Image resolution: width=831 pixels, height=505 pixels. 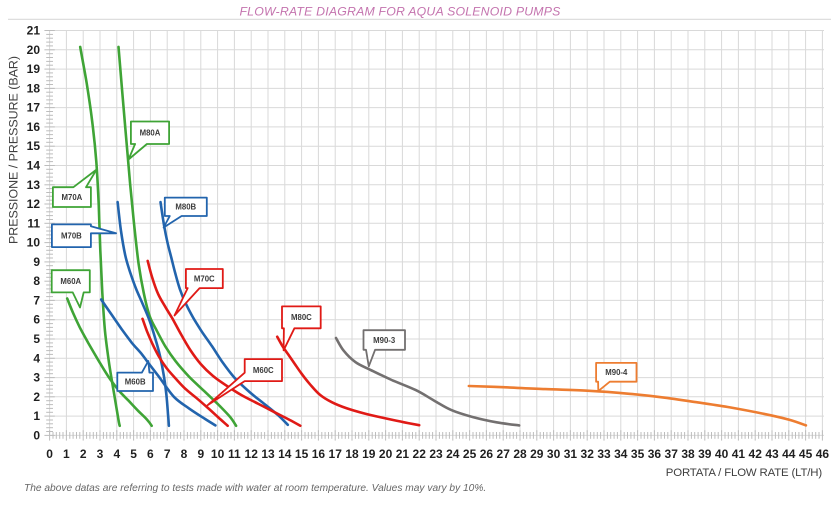 What do you see at coordinates (487, 454) in the screenshot?
I see `svg-text: 26` at bounding box center [487, 454].